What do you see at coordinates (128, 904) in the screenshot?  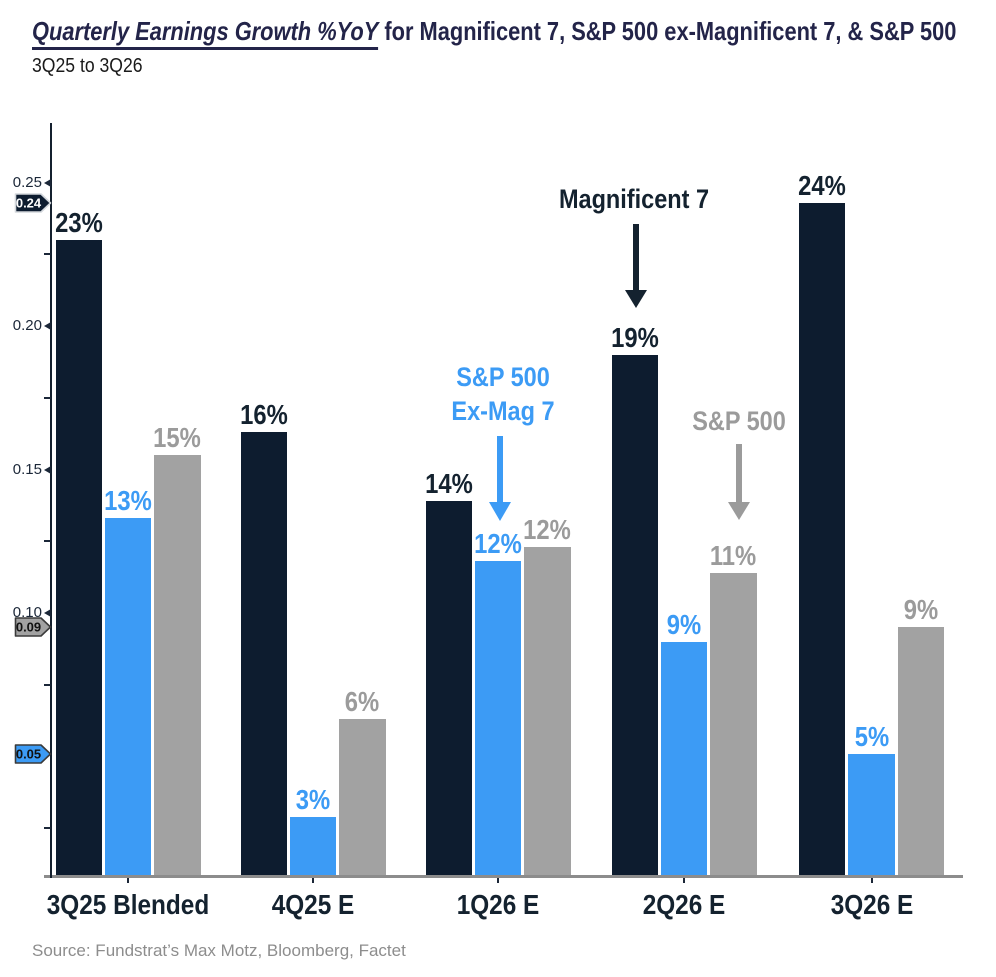 I see `x-axis-category-label: 3Q25 Blended` at bounding box center [128, 904].